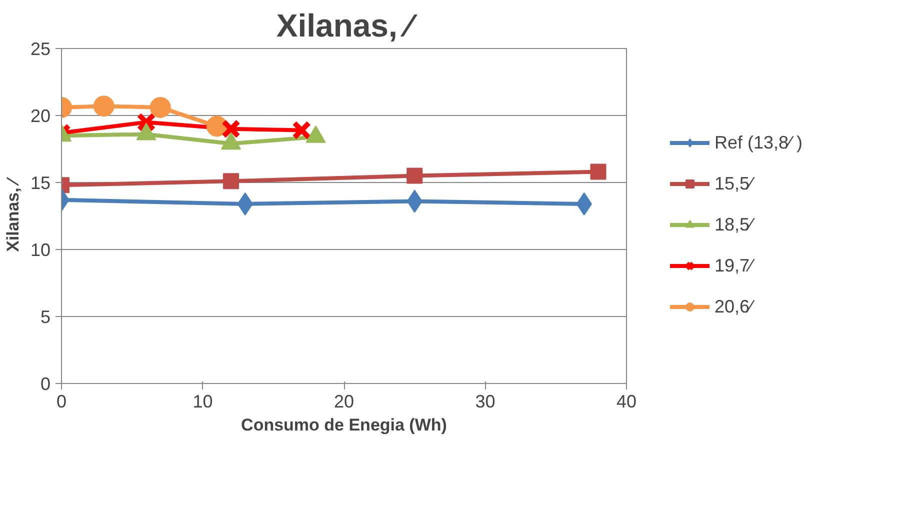 The image size is (904, 532). I want to click on y-tick-label: 0, so click(45, 384).